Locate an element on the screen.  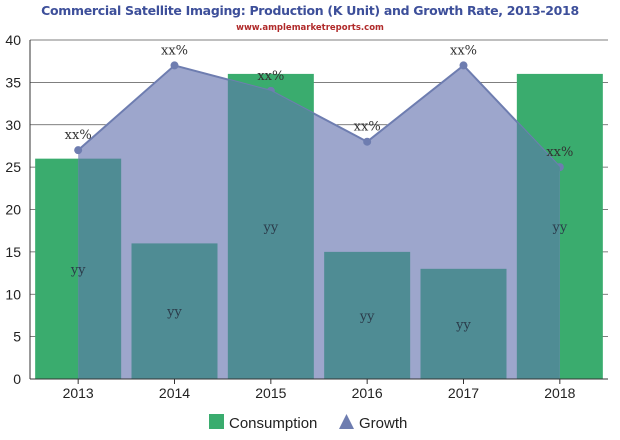
legend: Consumption Growth is located at coordinates (308, 423).